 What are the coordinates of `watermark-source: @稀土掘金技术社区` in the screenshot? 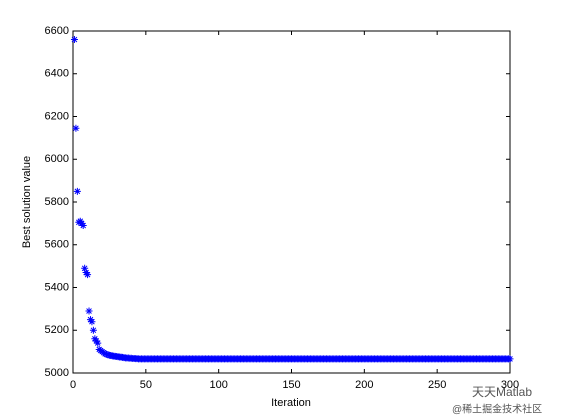 It's located at (497, 409).